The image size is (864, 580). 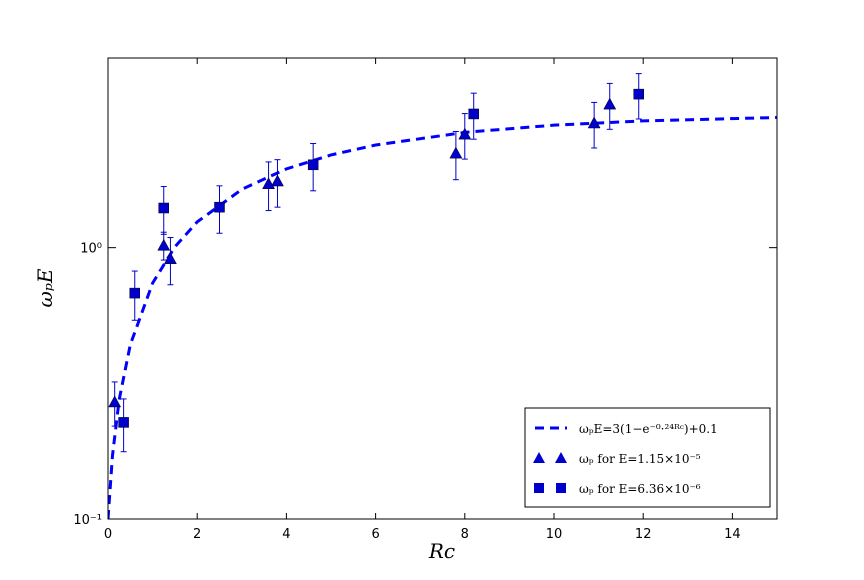 What do you see at coordinates (640, 459) in the screenshot?
I see `legend-label: ωₚ for E=1.15×10⁻⁵` at bounding box center [640, 459].